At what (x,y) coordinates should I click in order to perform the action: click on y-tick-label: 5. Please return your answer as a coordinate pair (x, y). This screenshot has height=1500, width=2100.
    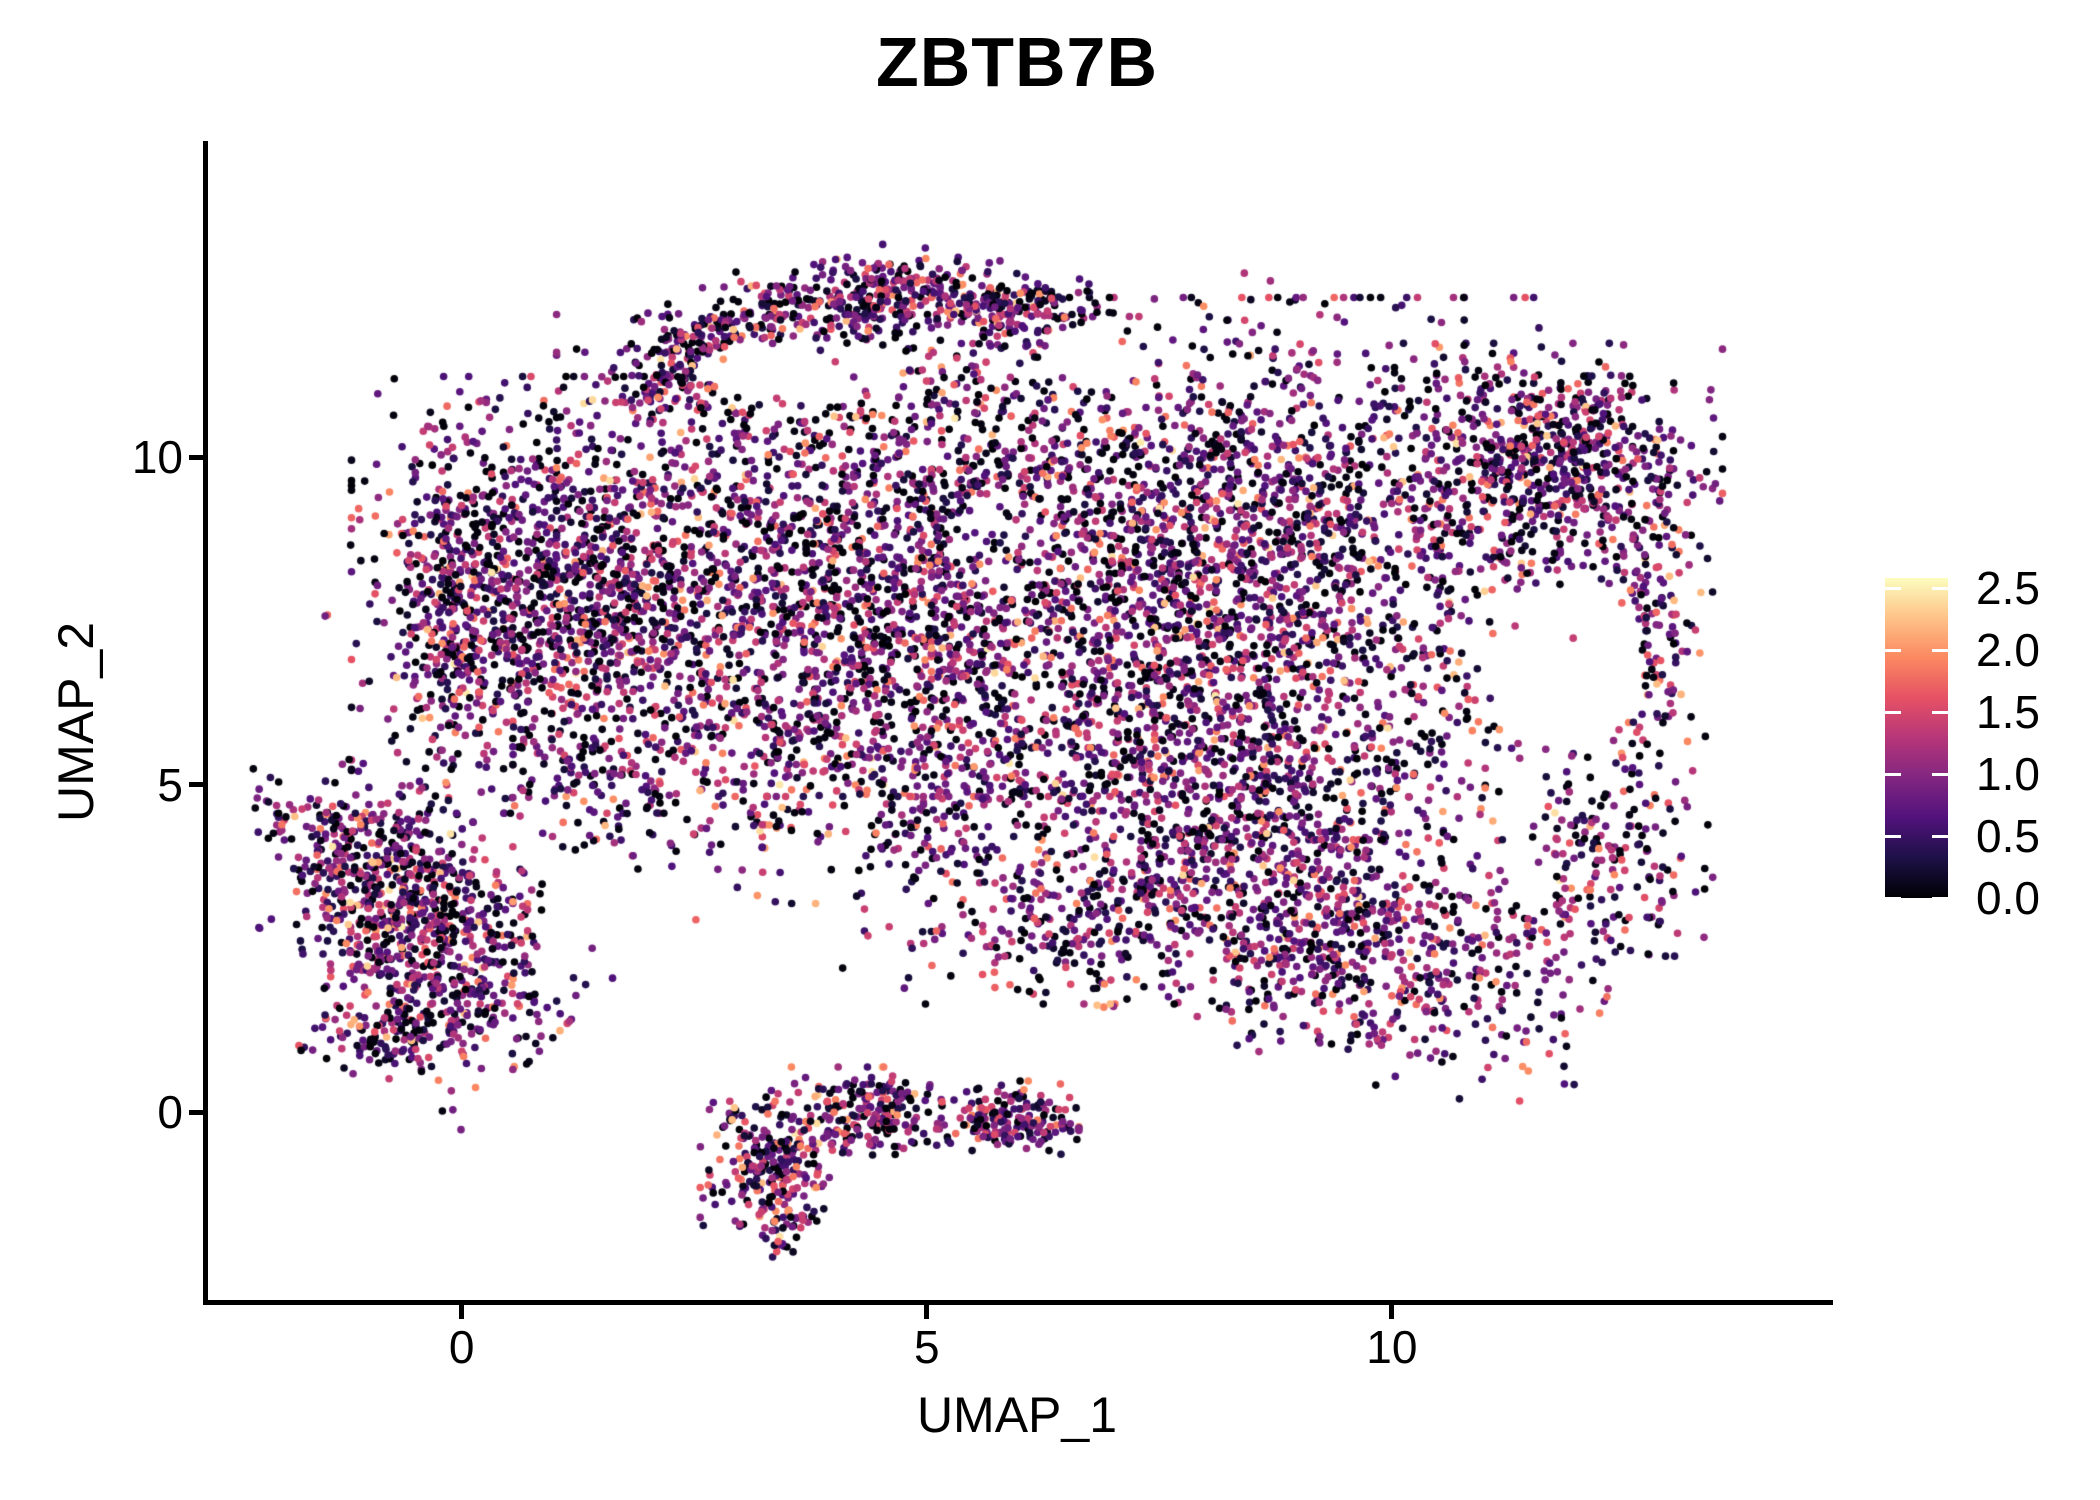
    Looking at the image, I should click on (170, 784).